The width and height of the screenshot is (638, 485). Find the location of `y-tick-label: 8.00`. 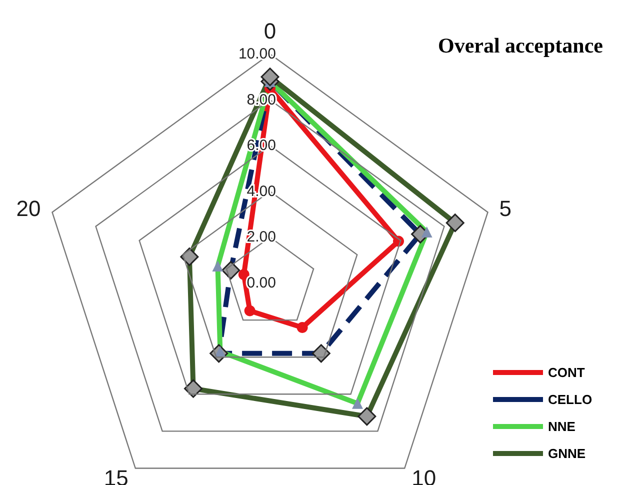

y-tick-label: 8.00 is located at coordinates (261, 99).